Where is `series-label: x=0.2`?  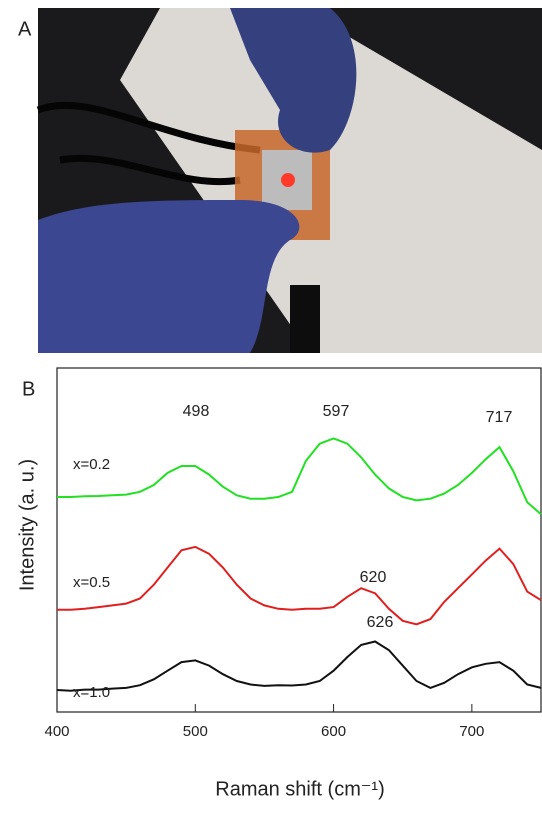 series-label: x=0.2 is located at coordinates (91, 464).